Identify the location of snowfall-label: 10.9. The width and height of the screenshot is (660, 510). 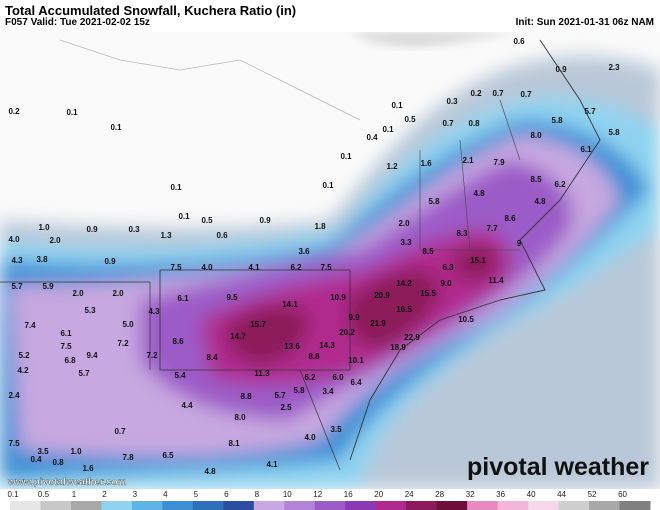
(338, 297).